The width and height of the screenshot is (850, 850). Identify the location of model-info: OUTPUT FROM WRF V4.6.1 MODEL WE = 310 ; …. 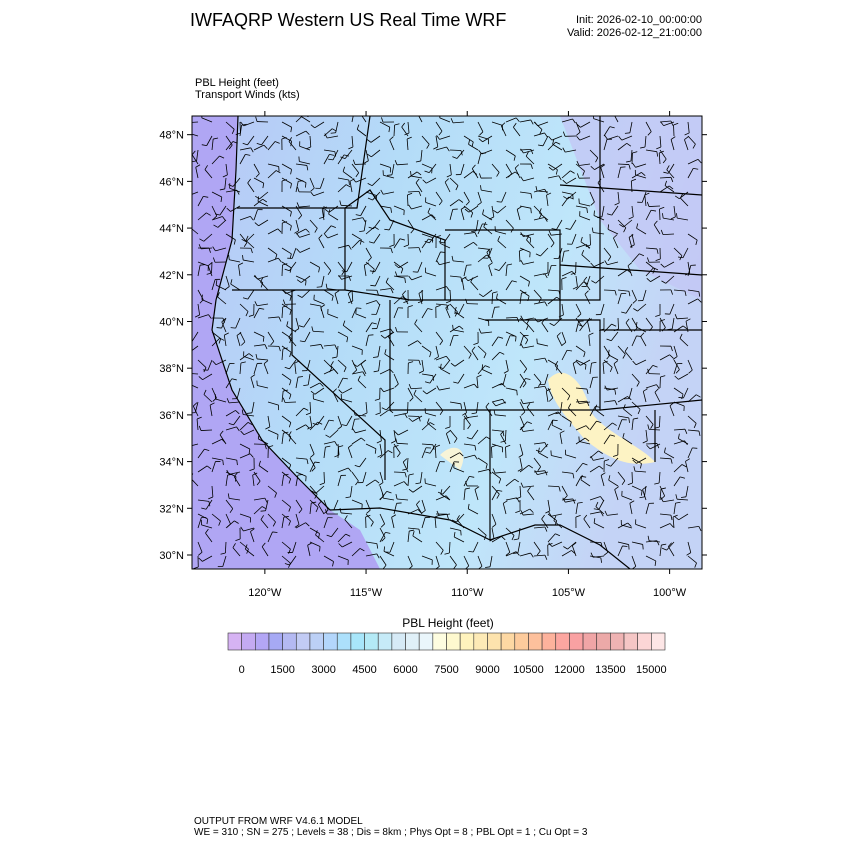
(390, 827).